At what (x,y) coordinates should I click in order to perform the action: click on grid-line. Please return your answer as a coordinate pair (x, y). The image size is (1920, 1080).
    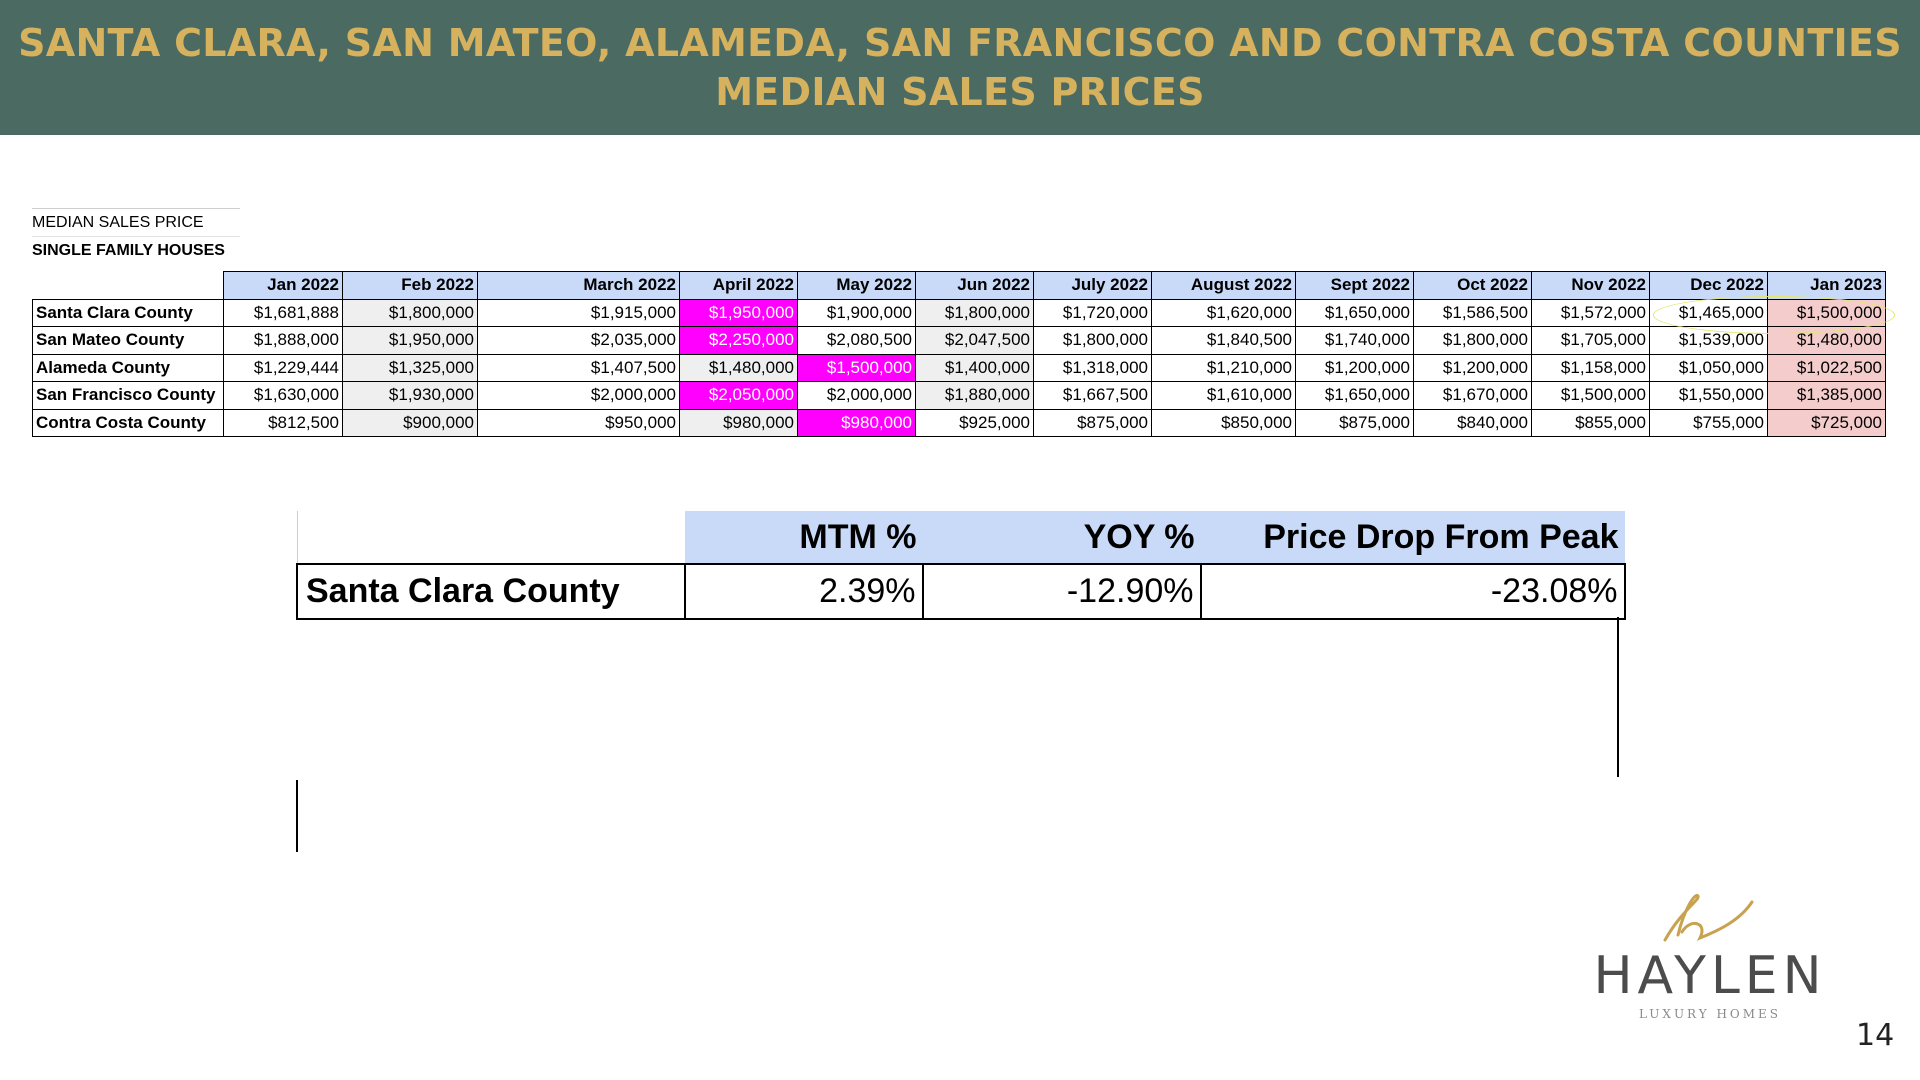
    Looking at the image, I should click on (297, 816).